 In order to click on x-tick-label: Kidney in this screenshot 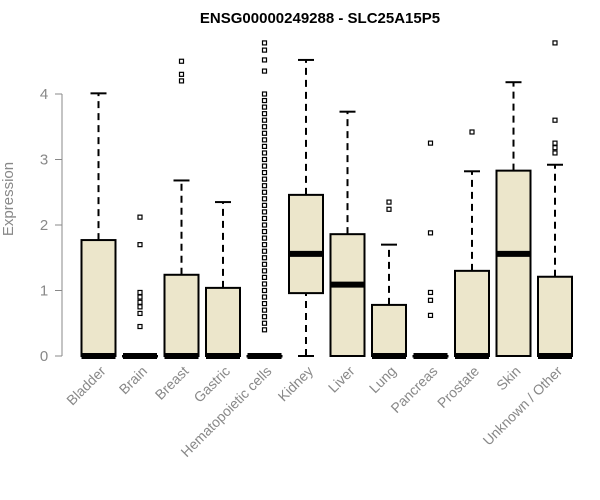, I will do `click(296, 384)`.